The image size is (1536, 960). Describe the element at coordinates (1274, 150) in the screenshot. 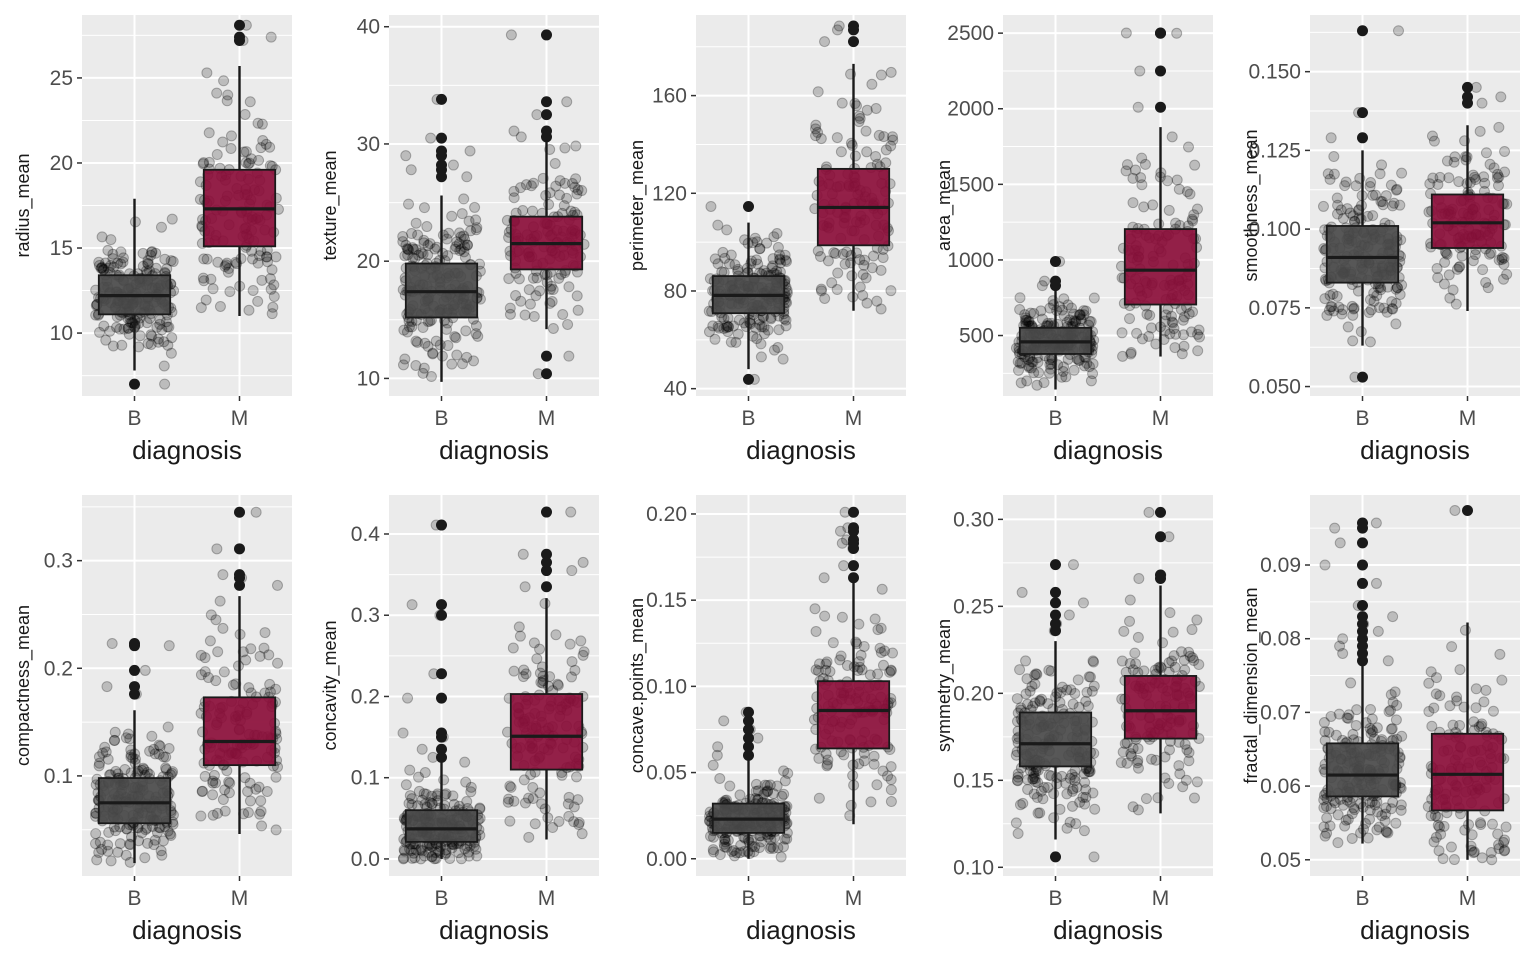

I see `y-tick-label: 0.125` at that location.